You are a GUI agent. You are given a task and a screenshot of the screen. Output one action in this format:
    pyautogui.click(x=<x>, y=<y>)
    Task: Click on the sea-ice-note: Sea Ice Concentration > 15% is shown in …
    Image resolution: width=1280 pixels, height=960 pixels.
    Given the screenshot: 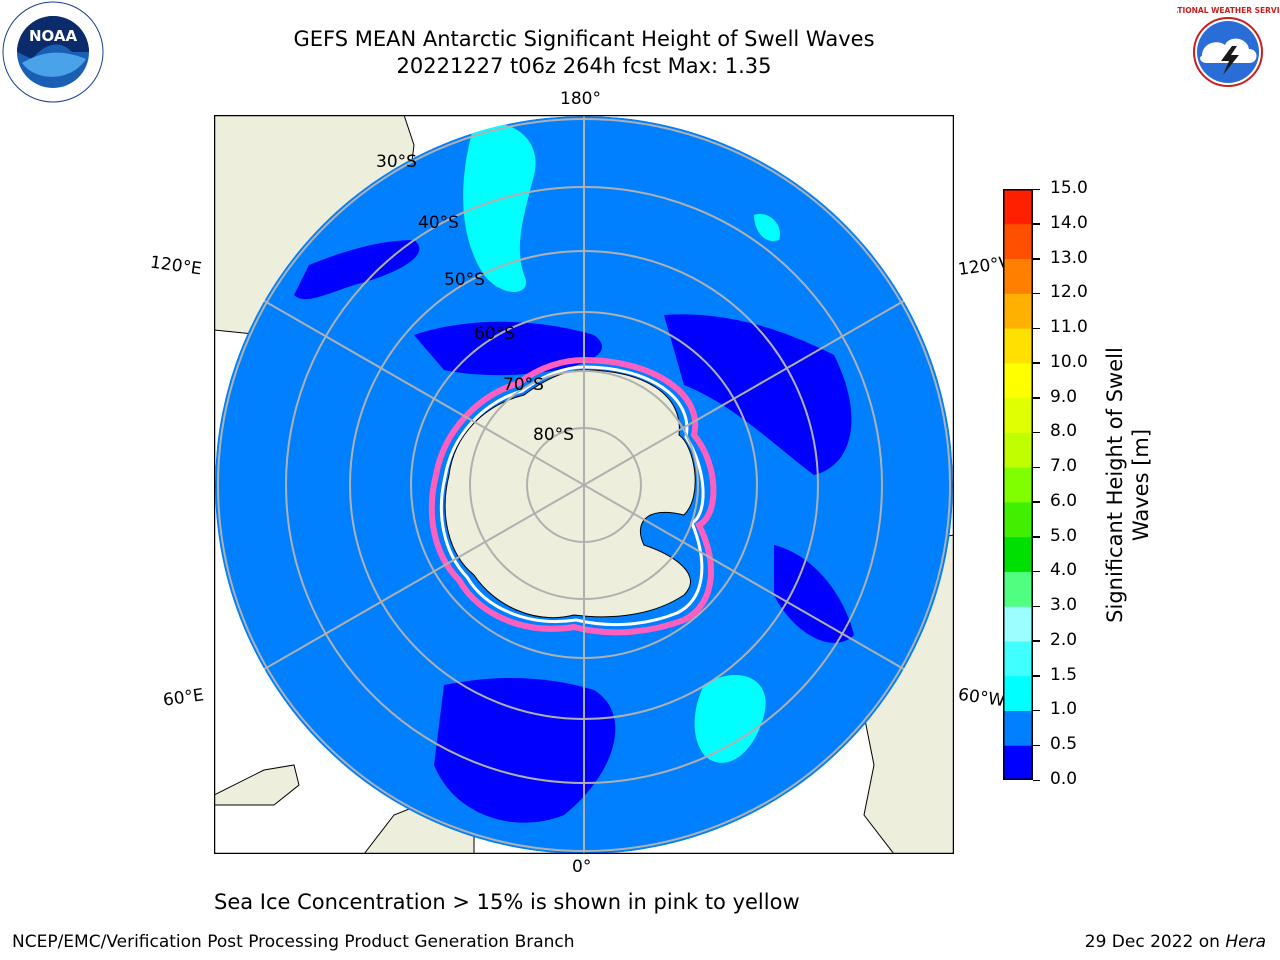 What is the action you would take?
    pyautogui.click(x=507, y=902)
    